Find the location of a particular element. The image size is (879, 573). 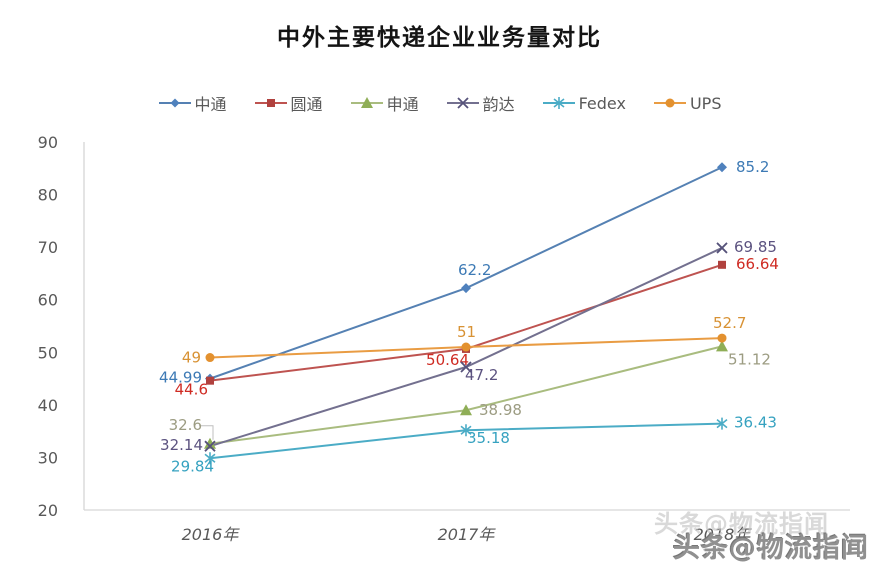

y-tick-label: 50 is located at coordinates (48, 352).